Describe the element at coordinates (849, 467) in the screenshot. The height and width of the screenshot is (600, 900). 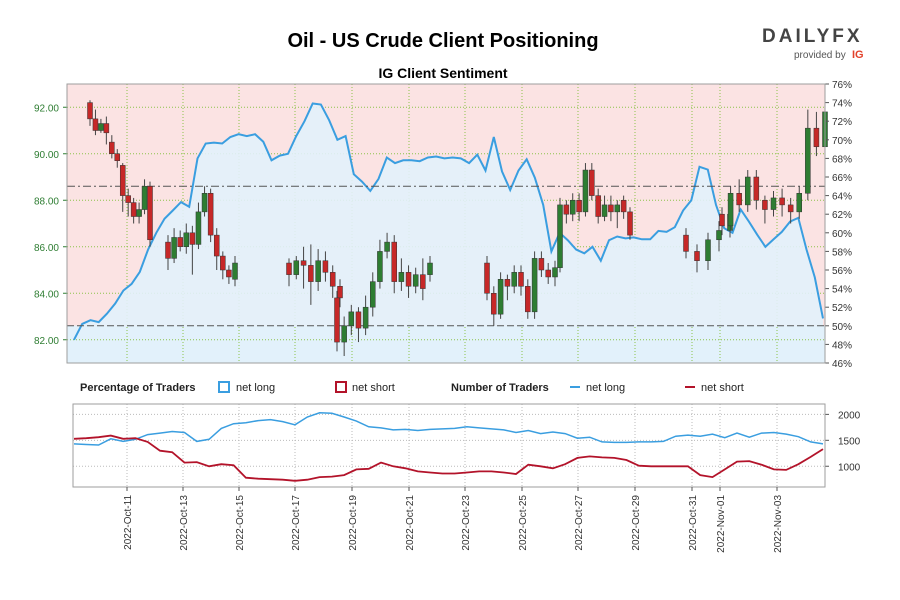
I see `traders-tick-label: 1000` at that location.